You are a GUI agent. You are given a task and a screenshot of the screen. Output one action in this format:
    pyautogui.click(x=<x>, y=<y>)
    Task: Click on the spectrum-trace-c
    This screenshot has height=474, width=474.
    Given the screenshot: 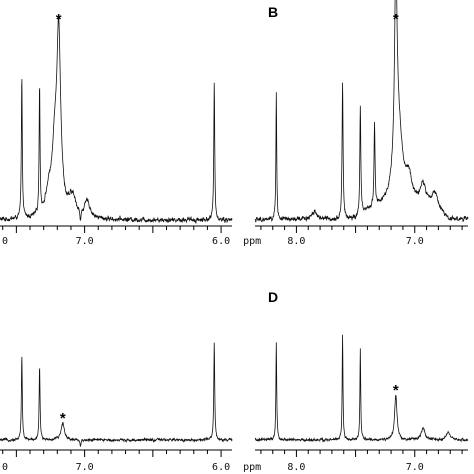 What is the action you would take?
    pyautogui.click(x=116, y=394)
    